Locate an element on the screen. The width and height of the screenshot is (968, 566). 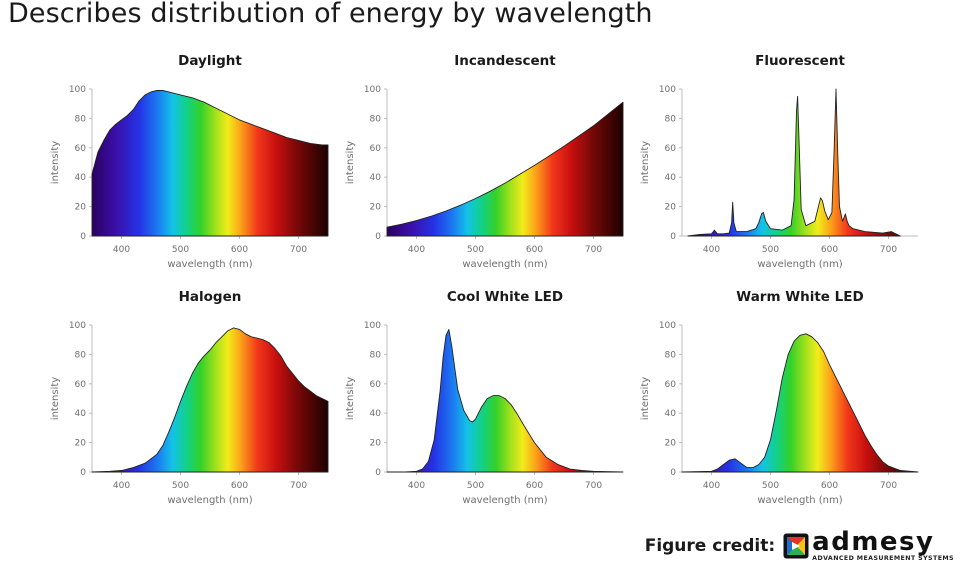
chart-title: Cool White LED is located at coordinates (505, 297).